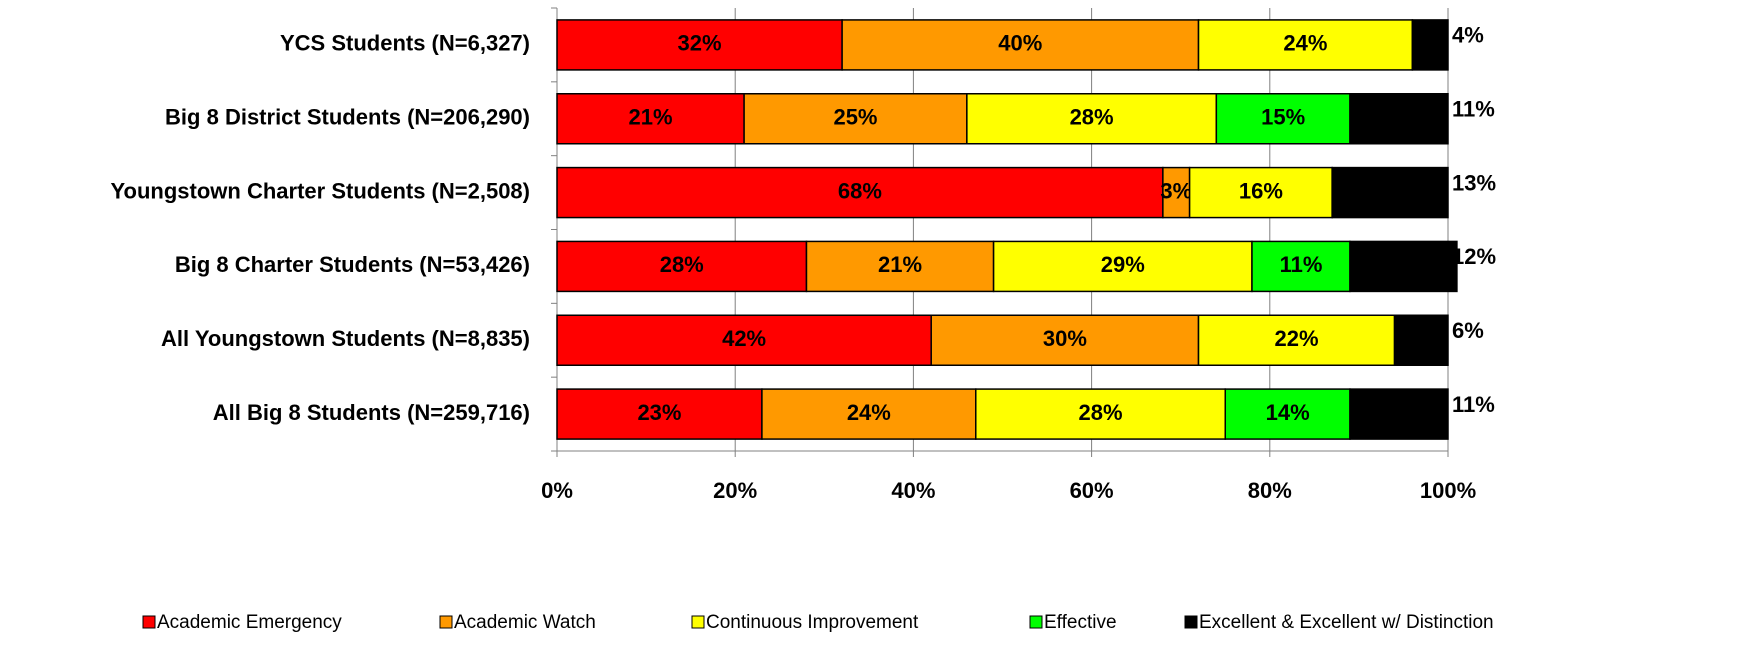 The height and width of the screenshot is (650, 1764). I want to click on y-tick-label: All Big 8 Students (N=259,716), so click(371, 412).